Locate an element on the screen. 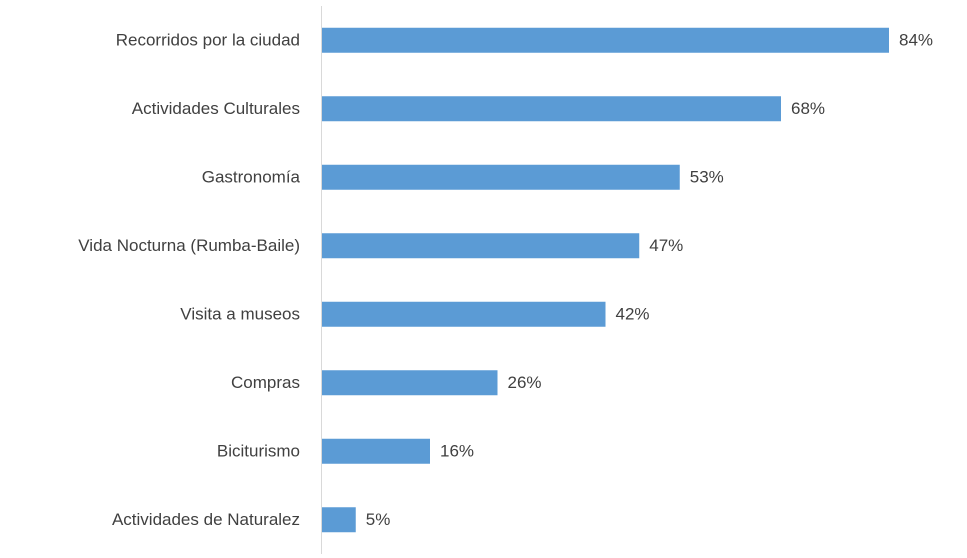  category-label: Actividades Culturales is located at coordinates (216, 108).